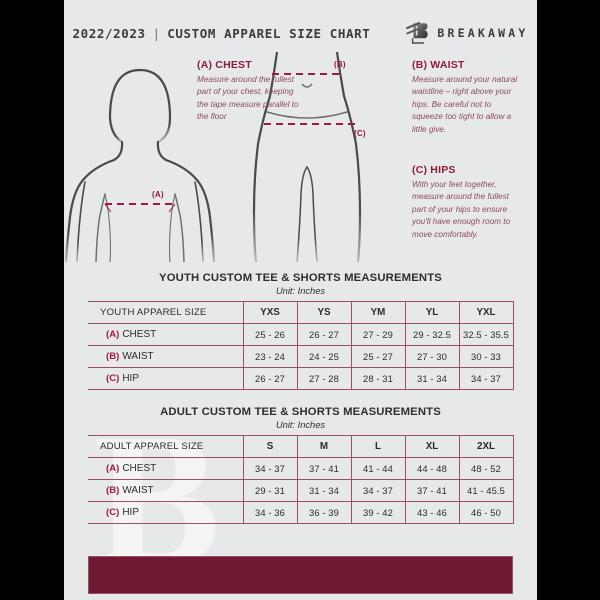 This screenshot has height=600, width=600. What do you see at coordinates (340, 64) in the screenshot?
I see `waist-marker-label: (B)` at bounding box center [340, 64].